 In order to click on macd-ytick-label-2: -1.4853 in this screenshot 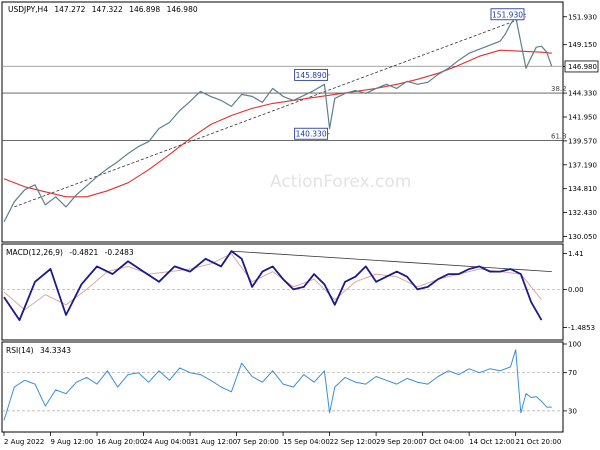, I will do `click(581, 328)`.